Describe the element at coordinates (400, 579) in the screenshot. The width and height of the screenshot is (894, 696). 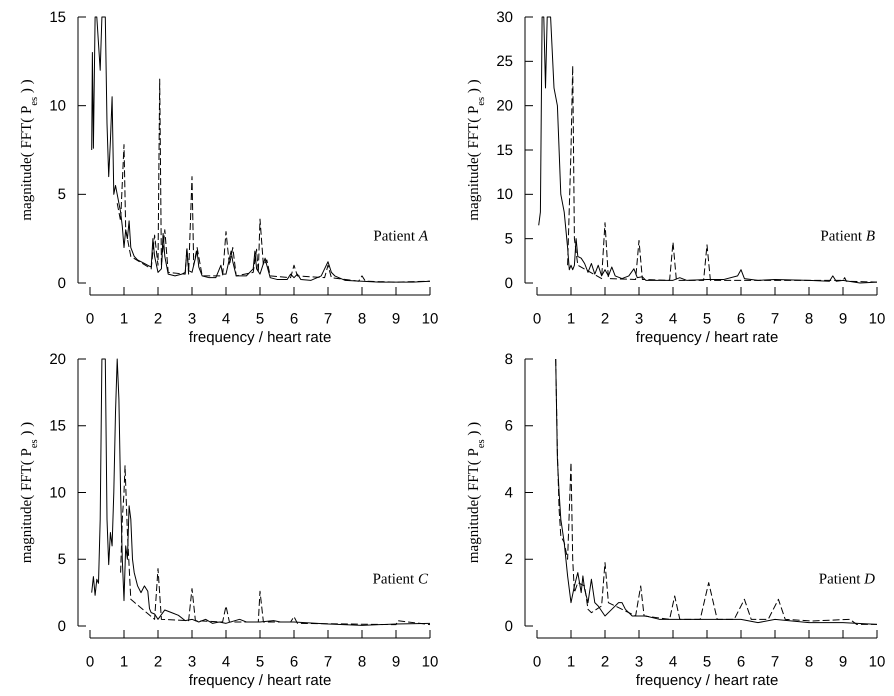
I see `annotation: Patient C` at that location.